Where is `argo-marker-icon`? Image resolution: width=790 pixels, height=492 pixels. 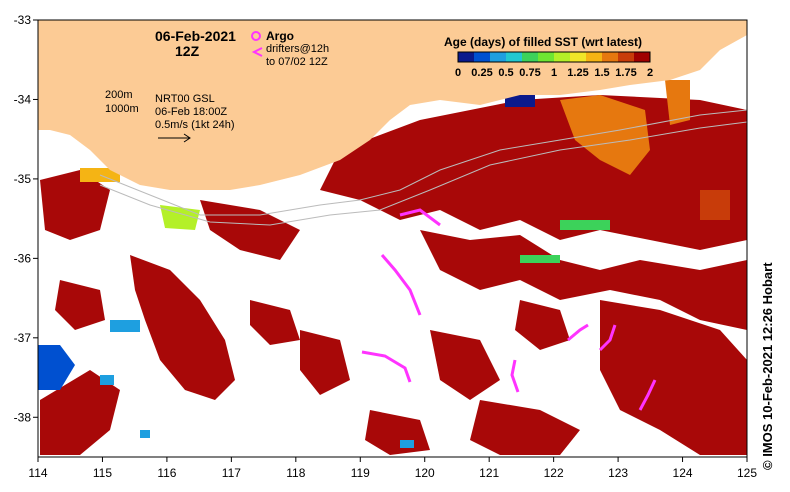 argo-marker-icon is located at coordinates (256, 36).